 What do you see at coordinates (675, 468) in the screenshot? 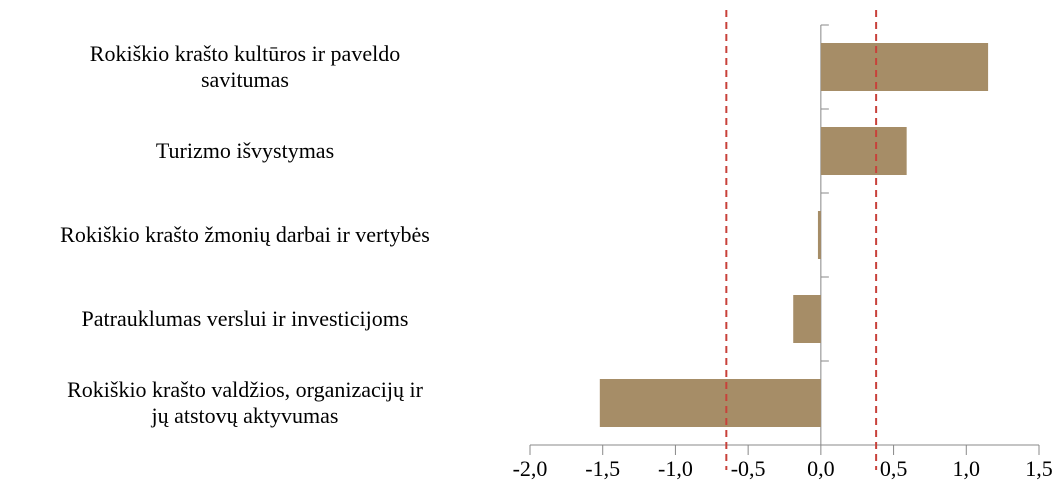
I see `x-tick-label: -1,0` at bounding box center [675, 468].